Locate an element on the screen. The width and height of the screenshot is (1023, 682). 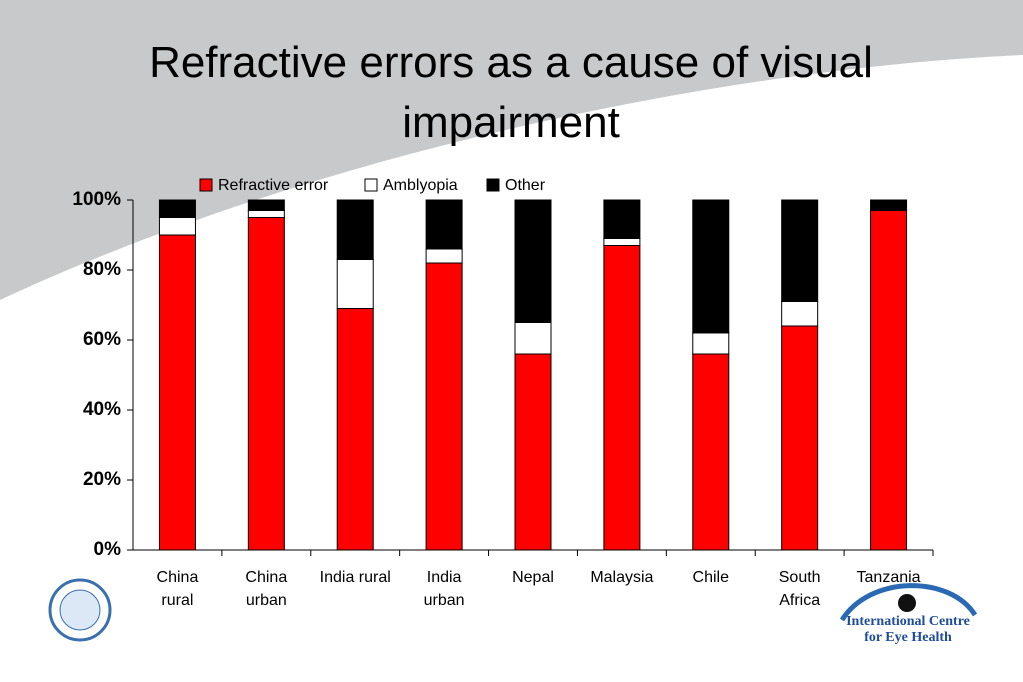
y-tick-label: 100% is located at coordinates (96, 199).